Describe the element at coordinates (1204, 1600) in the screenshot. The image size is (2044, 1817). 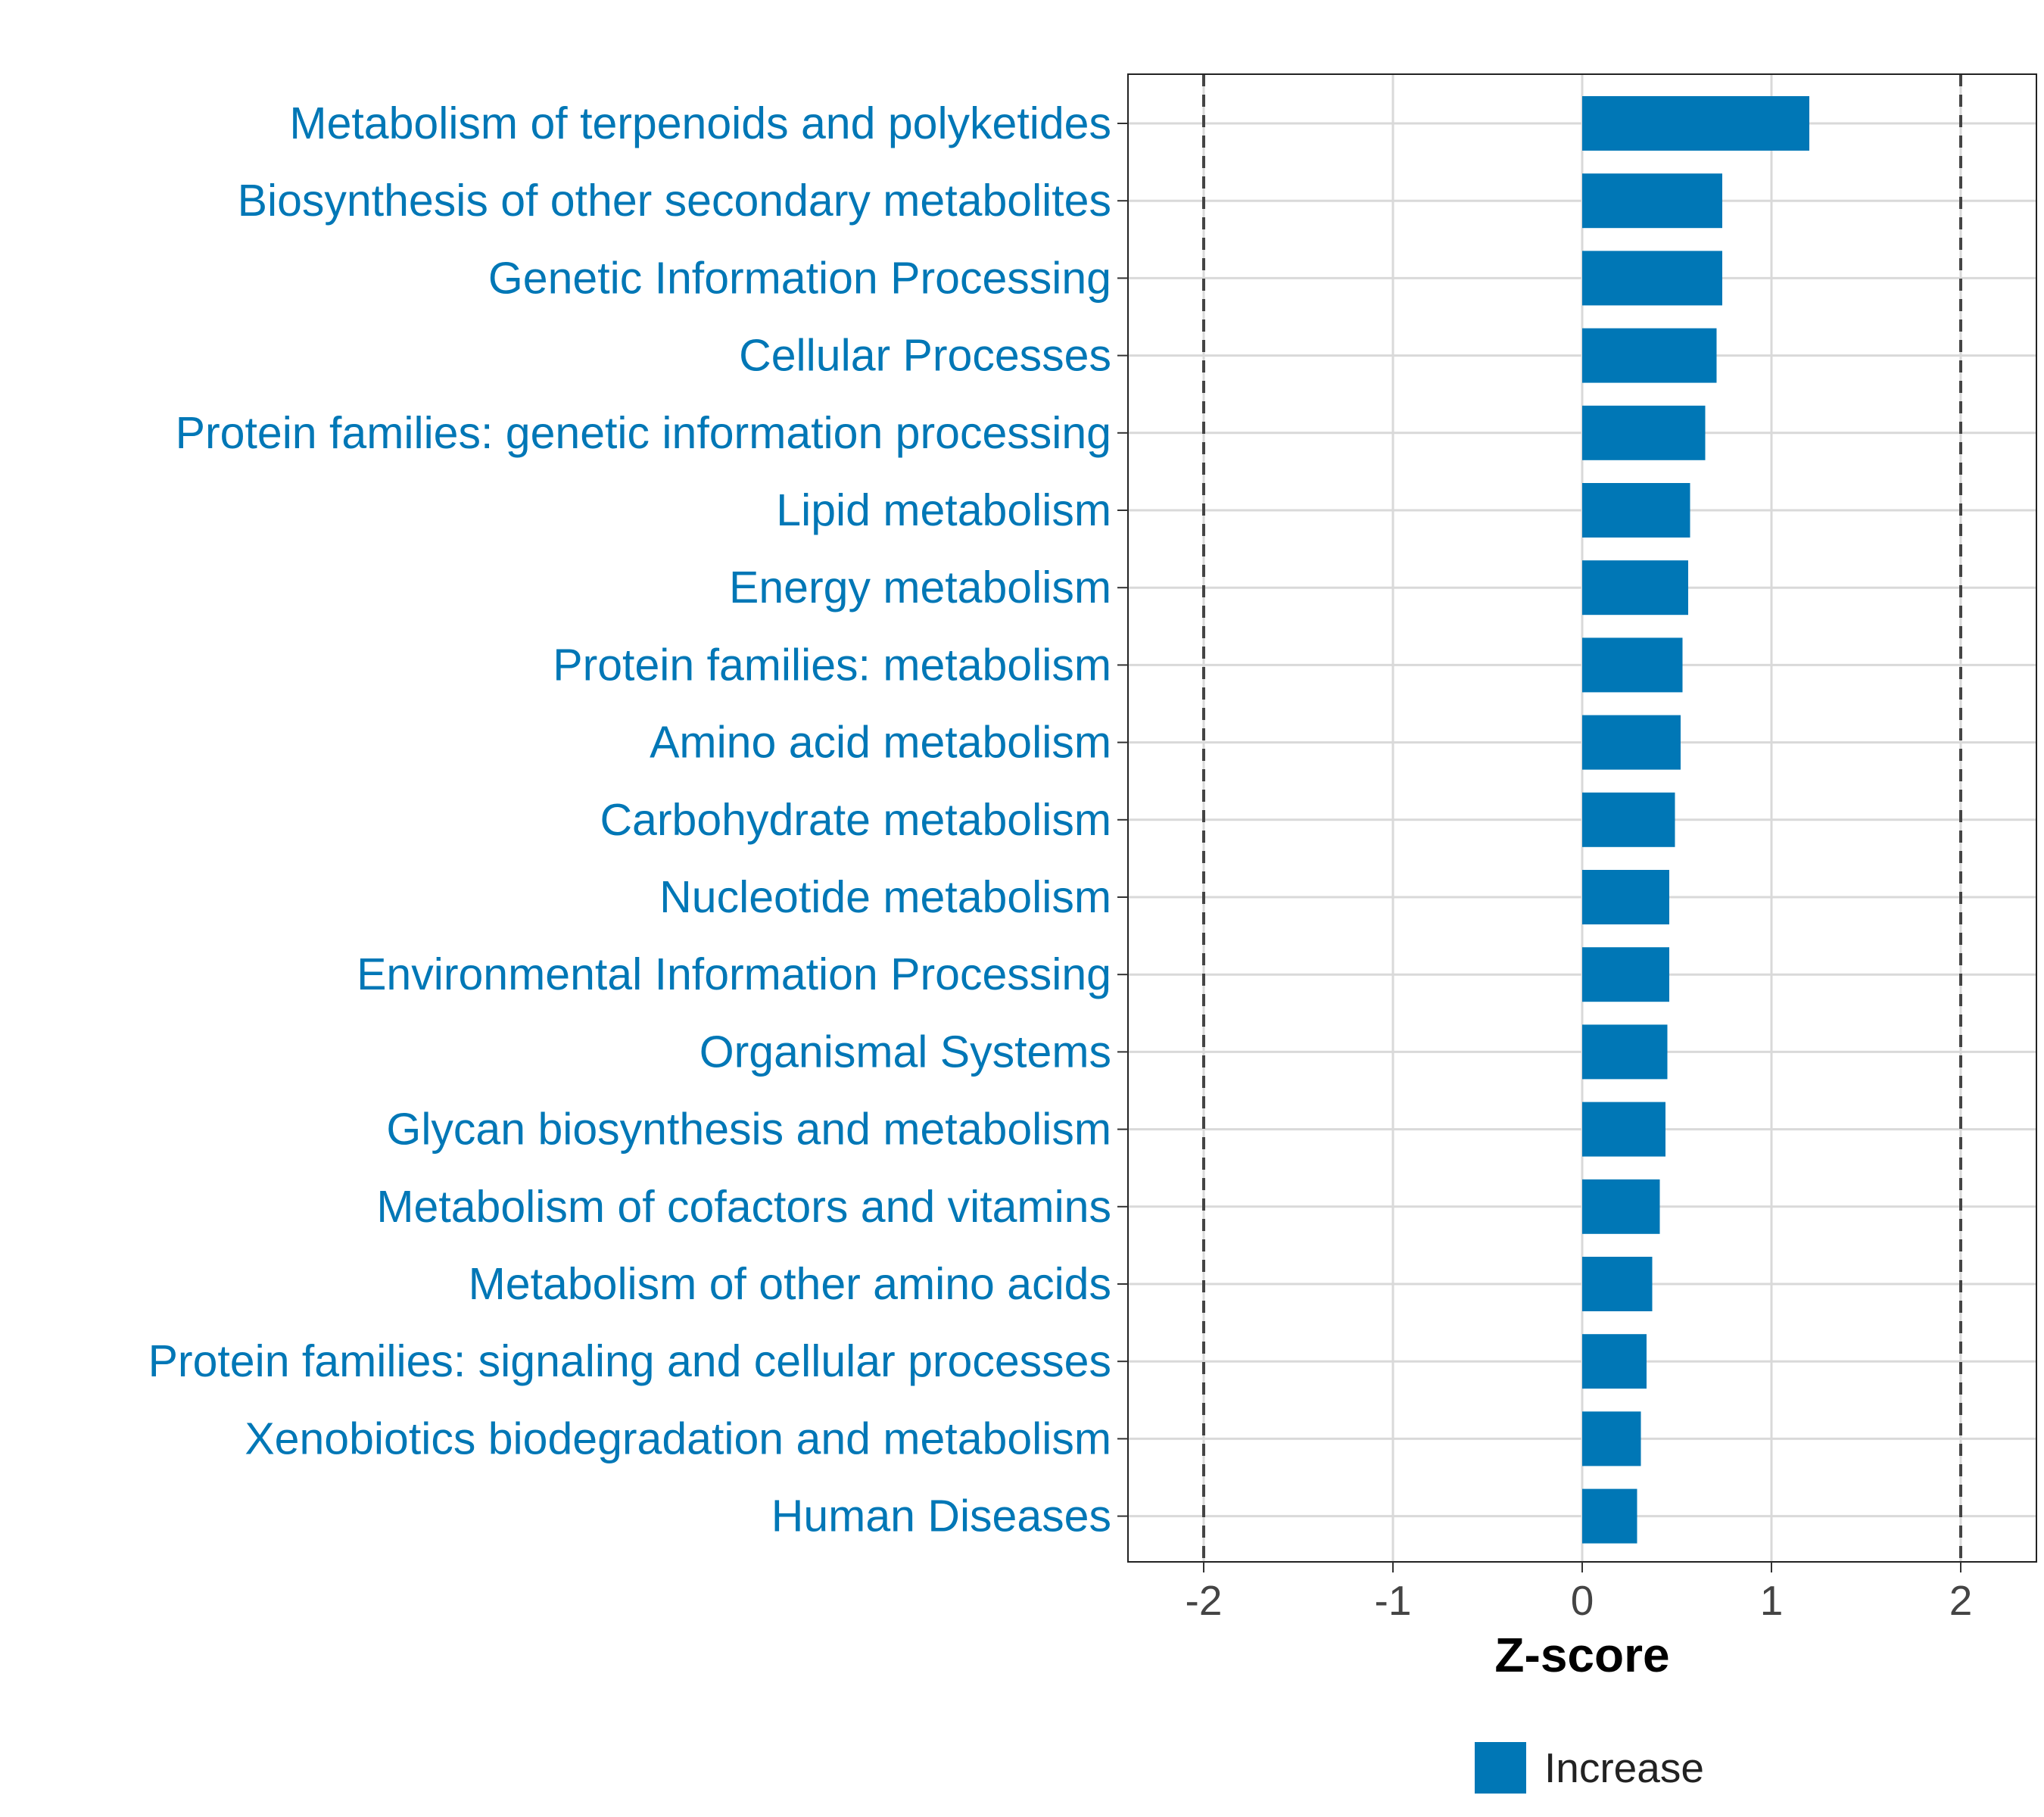
I see `x-tick-label: -2` at that location.